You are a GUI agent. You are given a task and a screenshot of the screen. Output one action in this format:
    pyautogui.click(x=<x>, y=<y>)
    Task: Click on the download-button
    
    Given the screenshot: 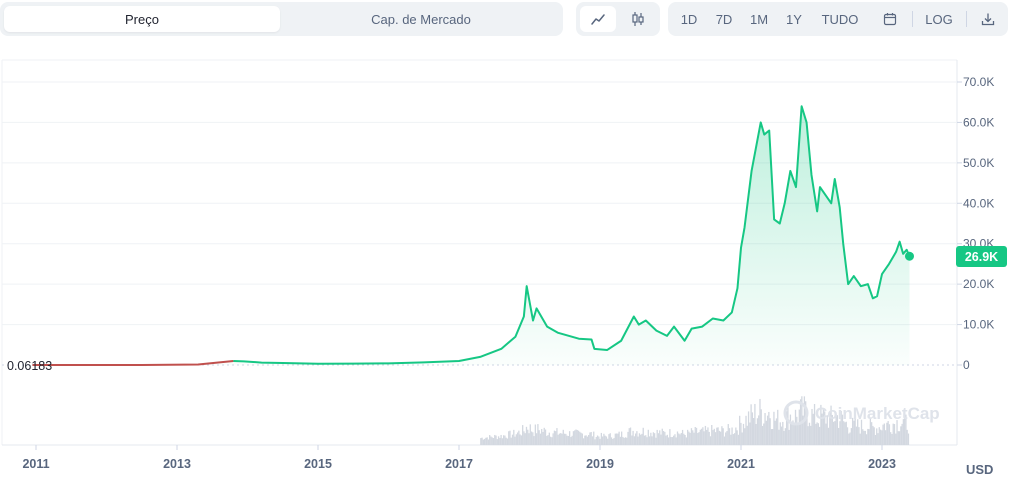 What is the action you would take?
    pyautogui.click(x=988, y=19)
    